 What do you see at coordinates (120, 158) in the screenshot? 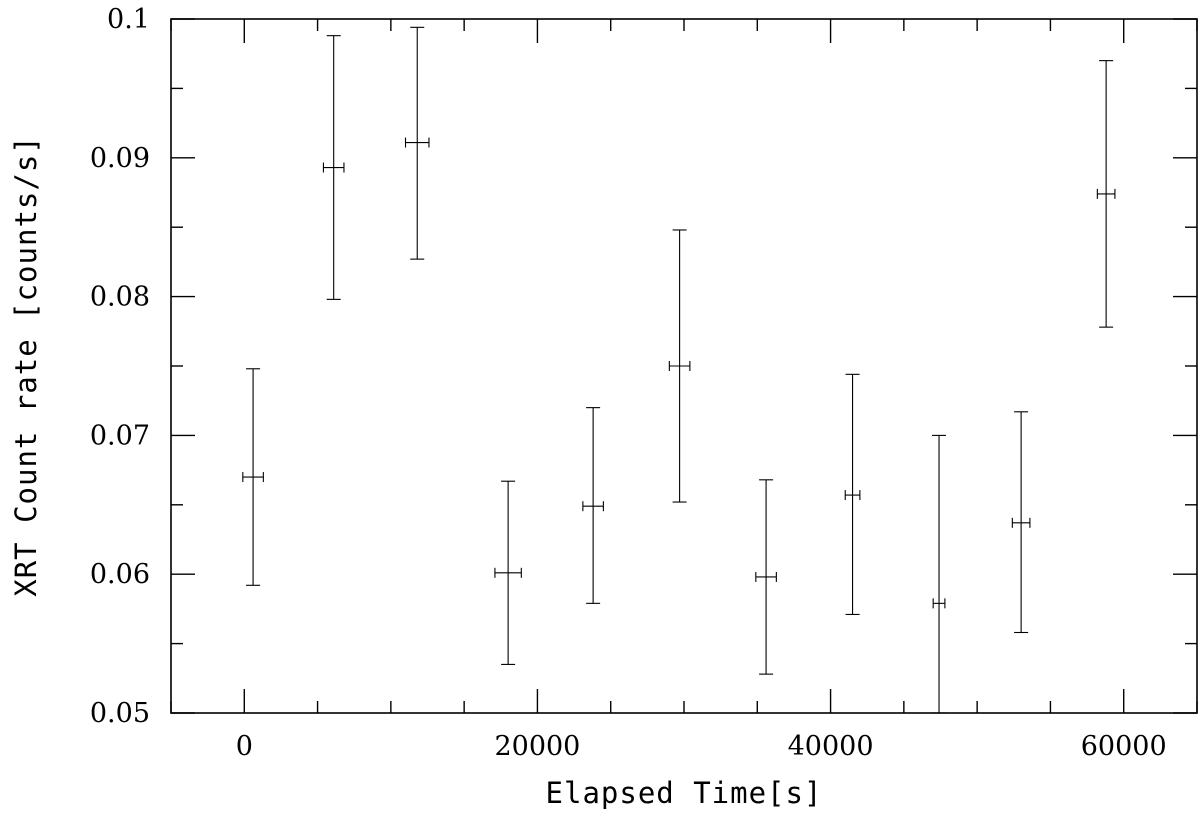
I see `y-tick-label: 0.09` at bounding box center [120, 158].